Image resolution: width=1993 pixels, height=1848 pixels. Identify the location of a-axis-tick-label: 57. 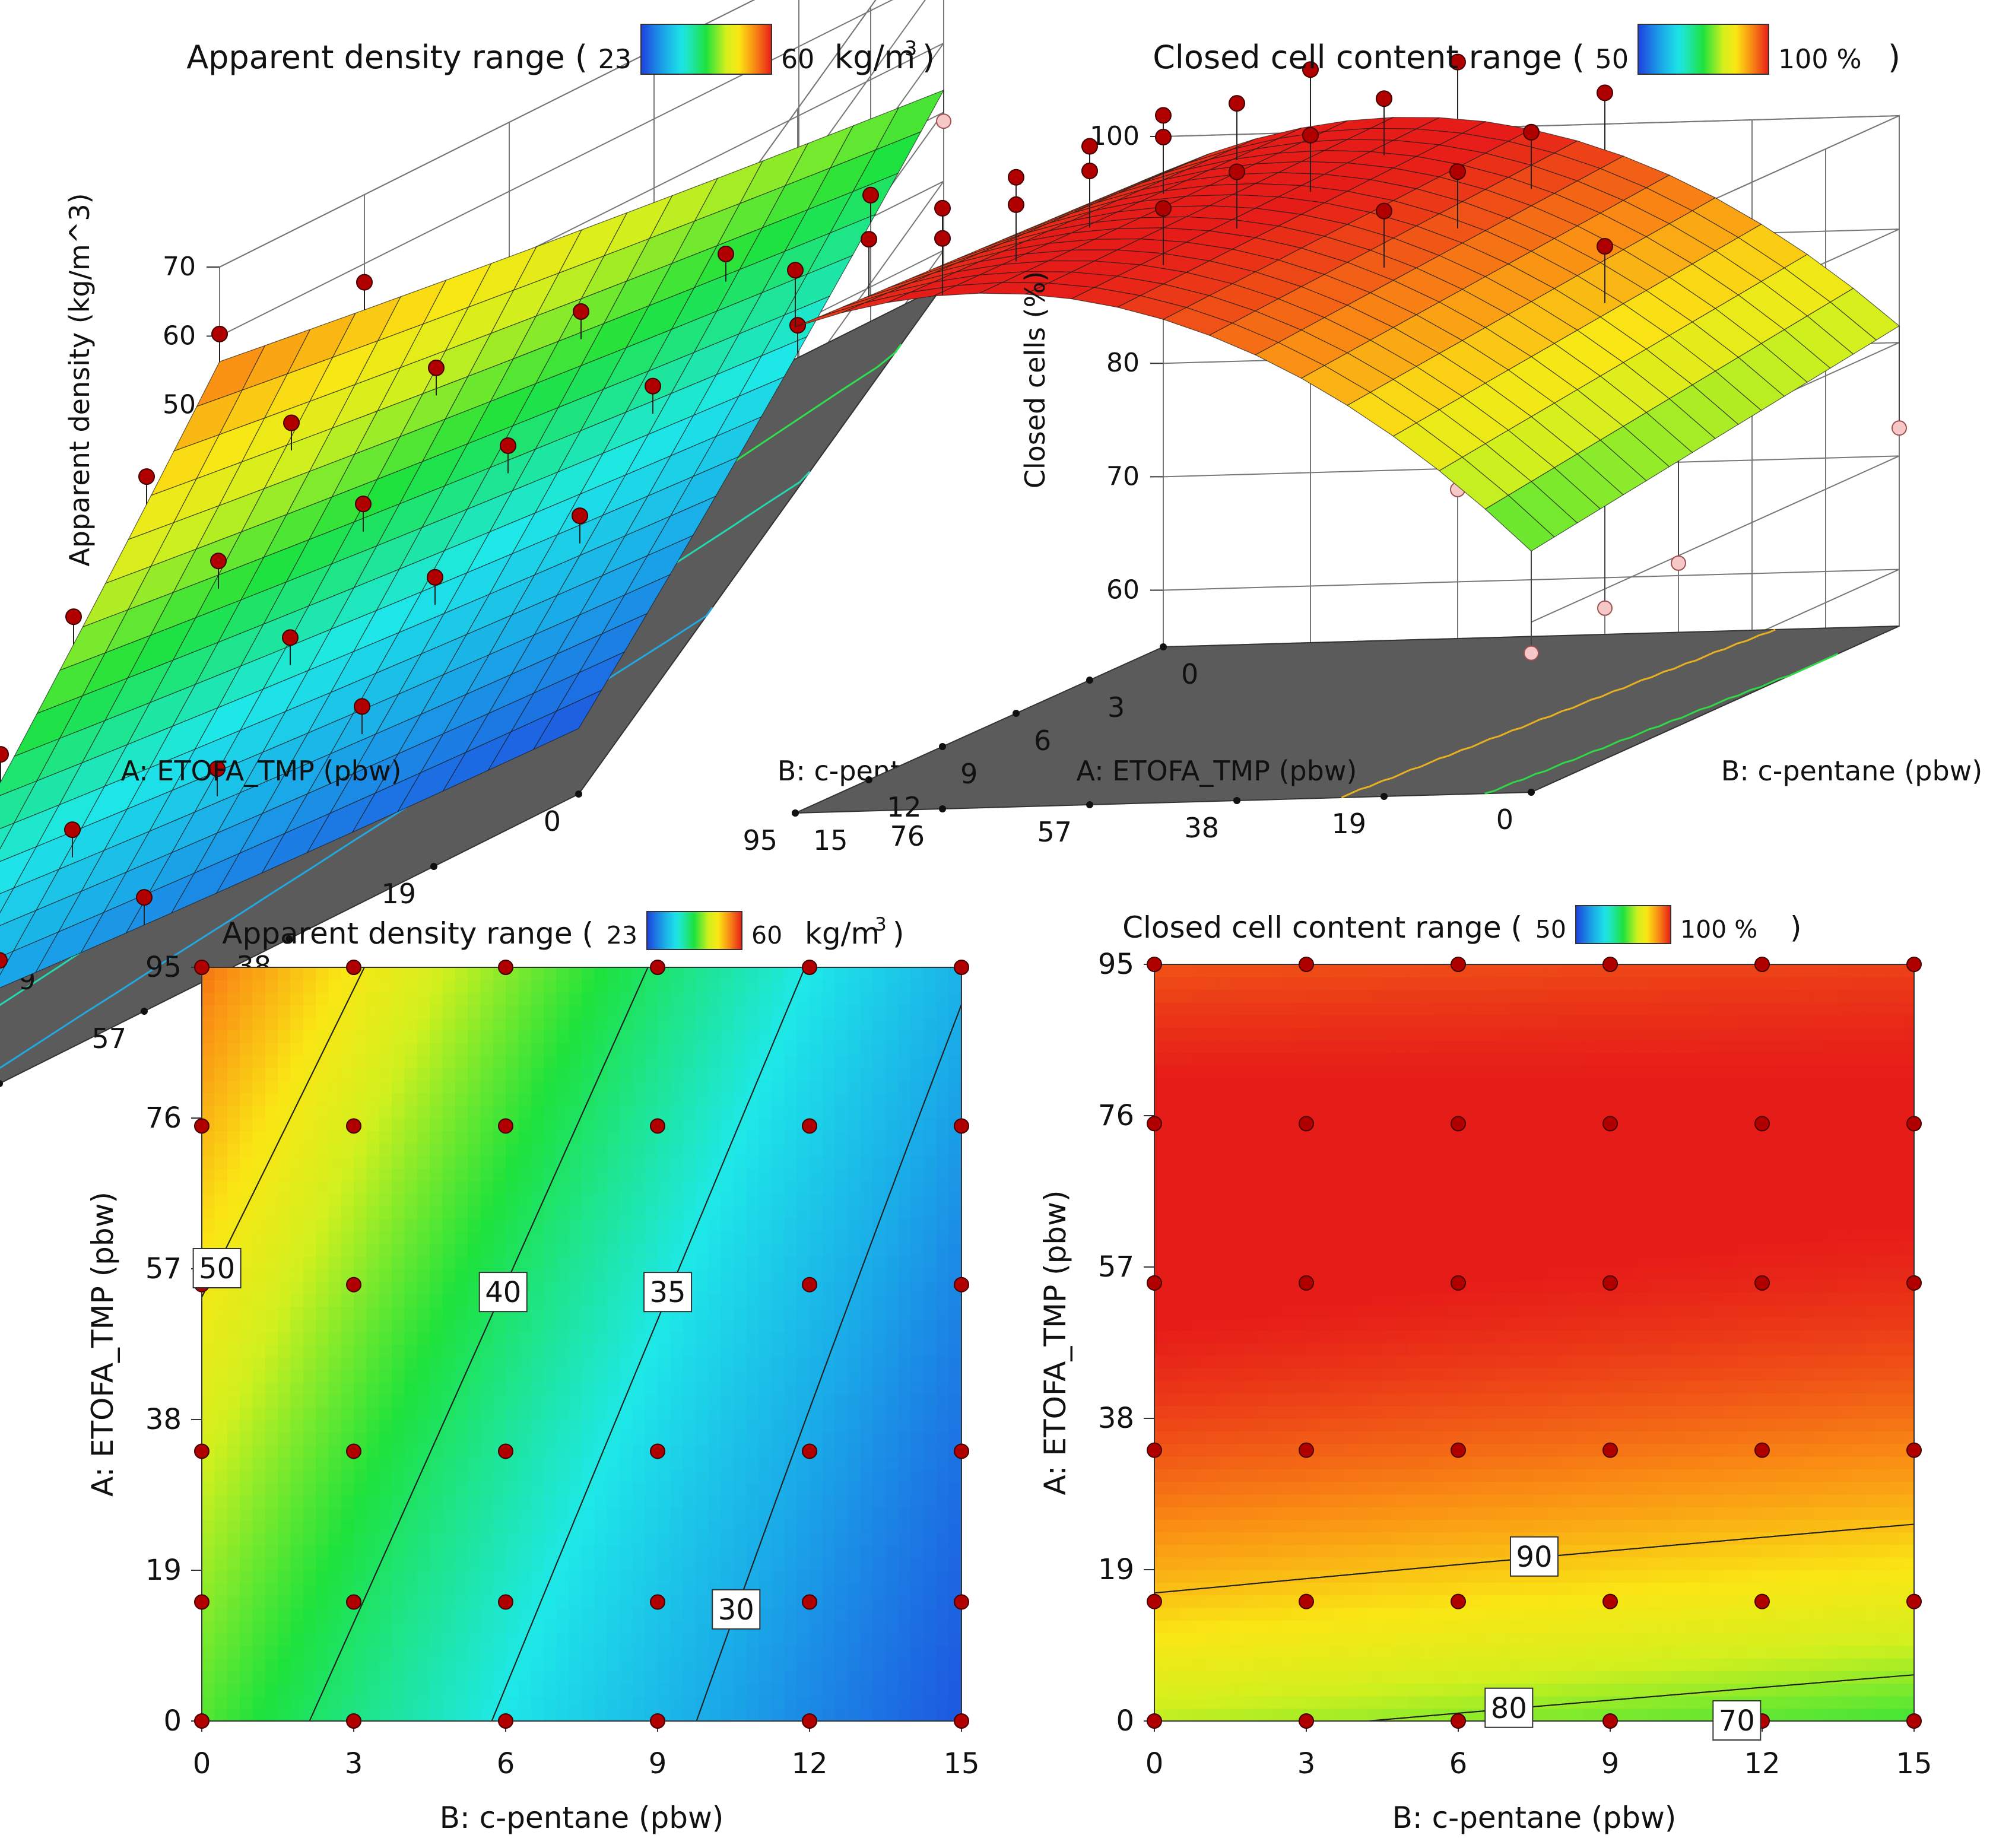
(108, 1039).